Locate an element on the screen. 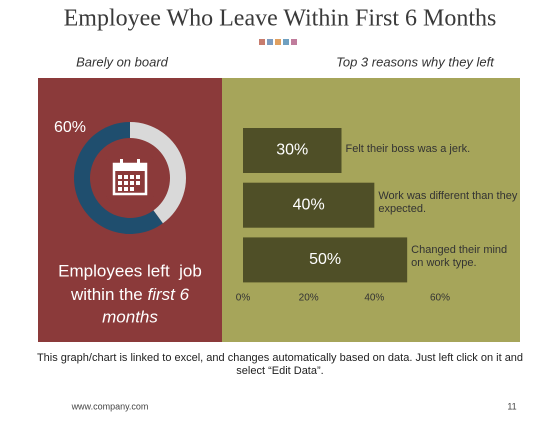 Image resolution: width=560 pixels, height=425 pixels. calendar-icon is located at coordinates (130, 178).